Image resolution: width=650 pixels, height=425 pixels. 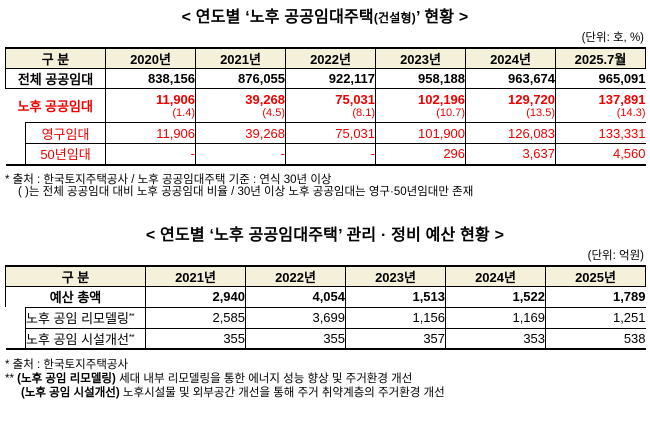 I want to click on cell-value: 1,522, so click(x=496, y=296).